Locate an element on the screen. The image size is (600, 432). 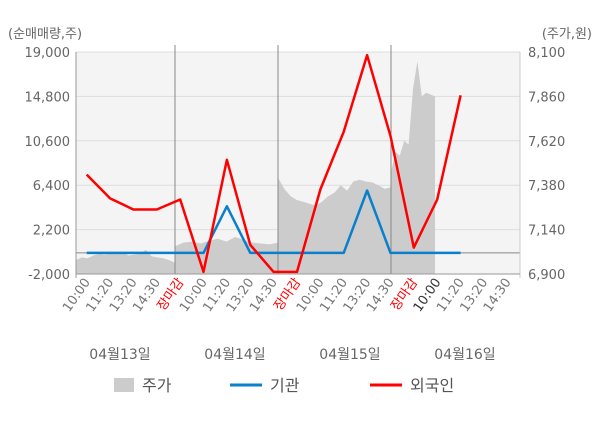
date-label: 04월16일 is located at coordinates (464, 355).